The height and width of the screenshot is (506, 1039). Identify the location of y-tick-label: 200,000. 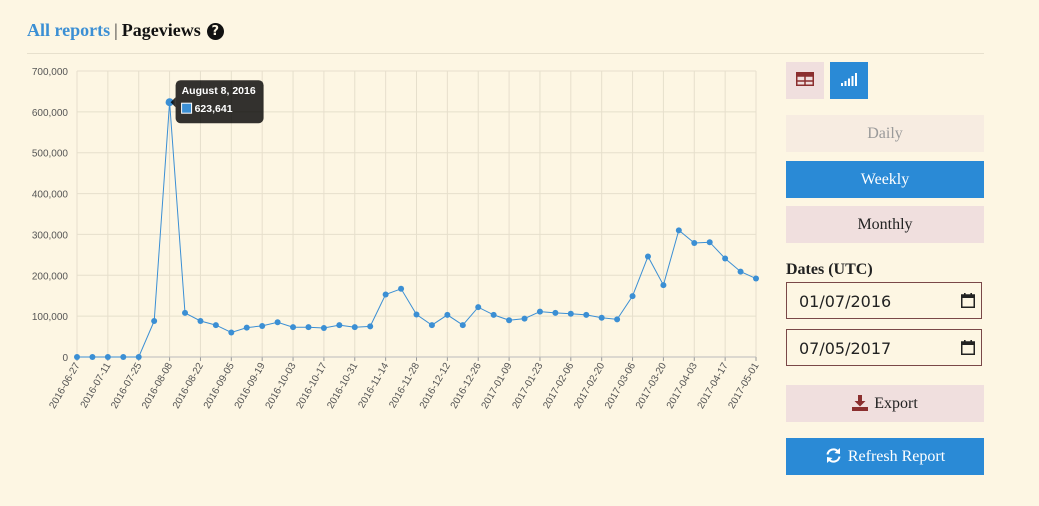
(50, 276).